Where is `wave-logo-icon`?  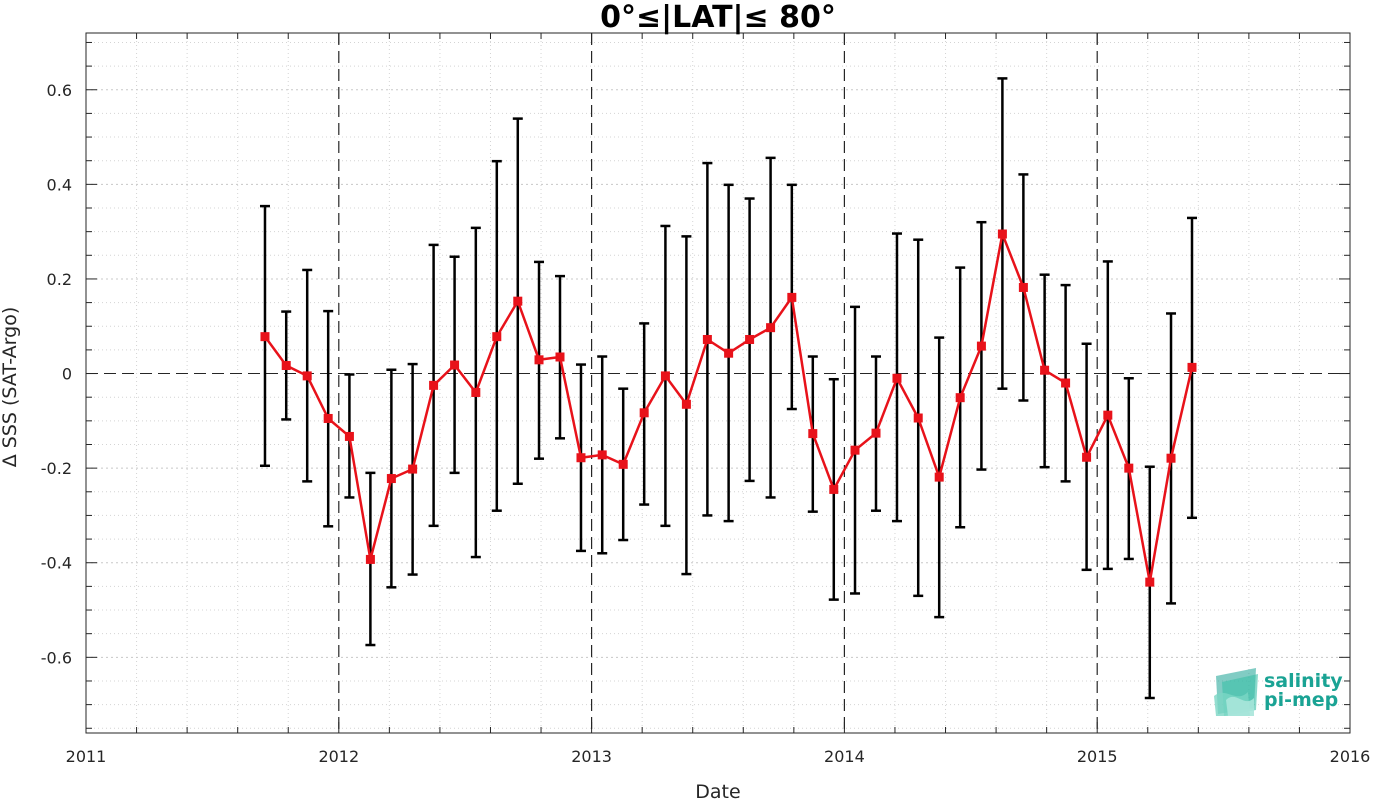
wave-logo-icon is located at coordinates (1236, 692).